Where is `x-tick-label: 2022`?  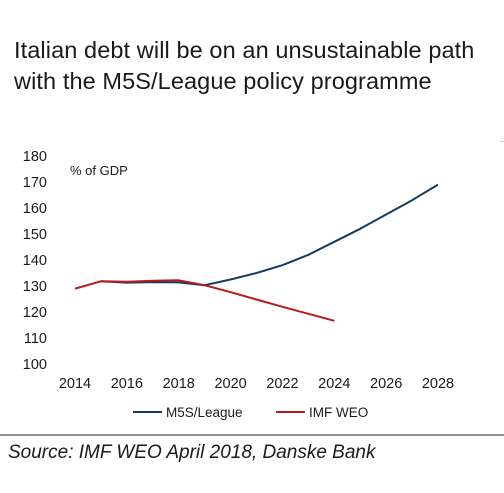 x-tick-label: 2022 is located at coordinates (282, 384).